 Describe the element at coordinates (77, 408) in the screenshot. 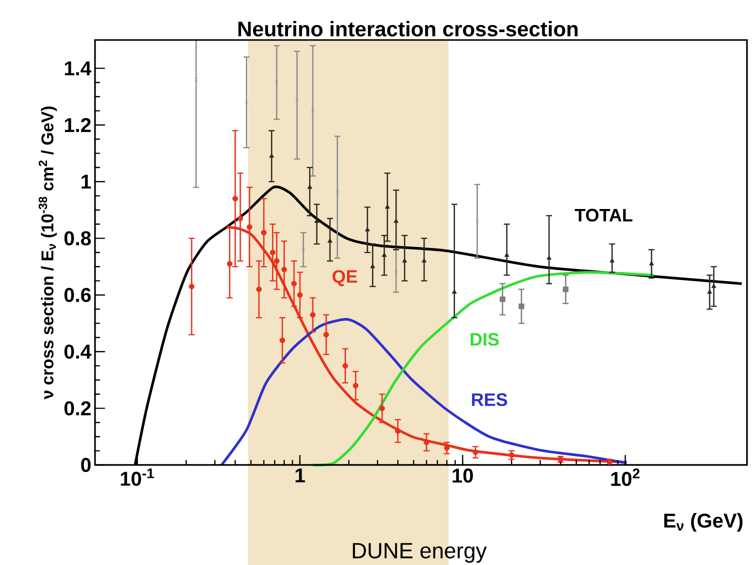

I see `y-tick-label: 0.2` at that location.